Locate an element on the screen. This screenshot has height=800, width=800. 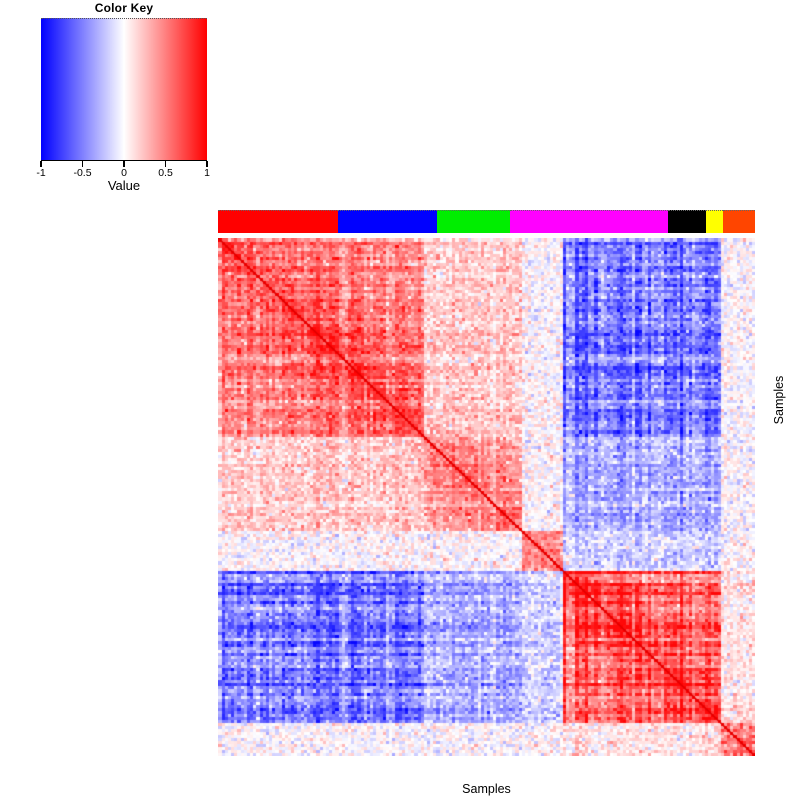
y-axis-title: Samples is located at coordinates (778, 400).